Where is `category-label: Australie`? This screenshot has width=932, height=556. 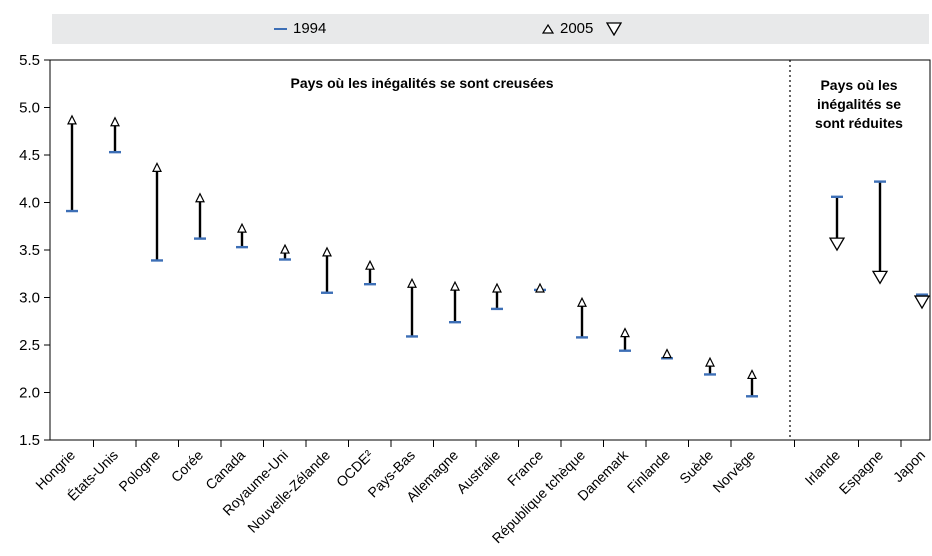
category-label: Australie is located at coordinates (478, 472).